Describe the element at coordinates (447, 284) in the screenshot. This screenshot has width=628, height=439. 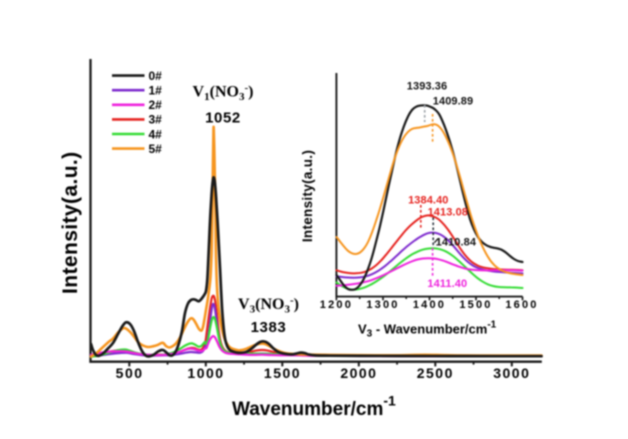
I see `svg-text: 1411.40` at that location.